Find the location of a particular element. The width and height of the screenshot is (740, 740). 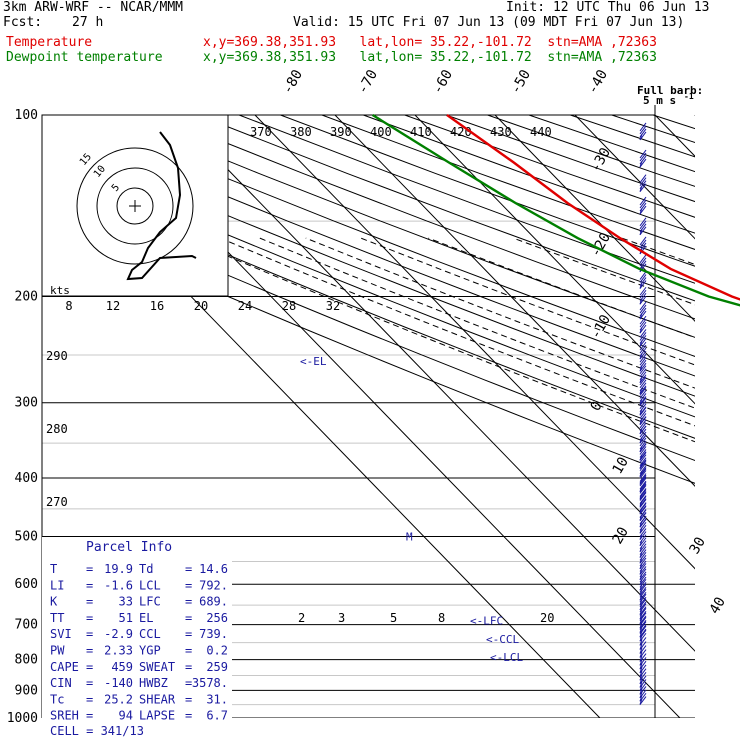

parcel-key-right: LCL is located at coordinates (150, 585).